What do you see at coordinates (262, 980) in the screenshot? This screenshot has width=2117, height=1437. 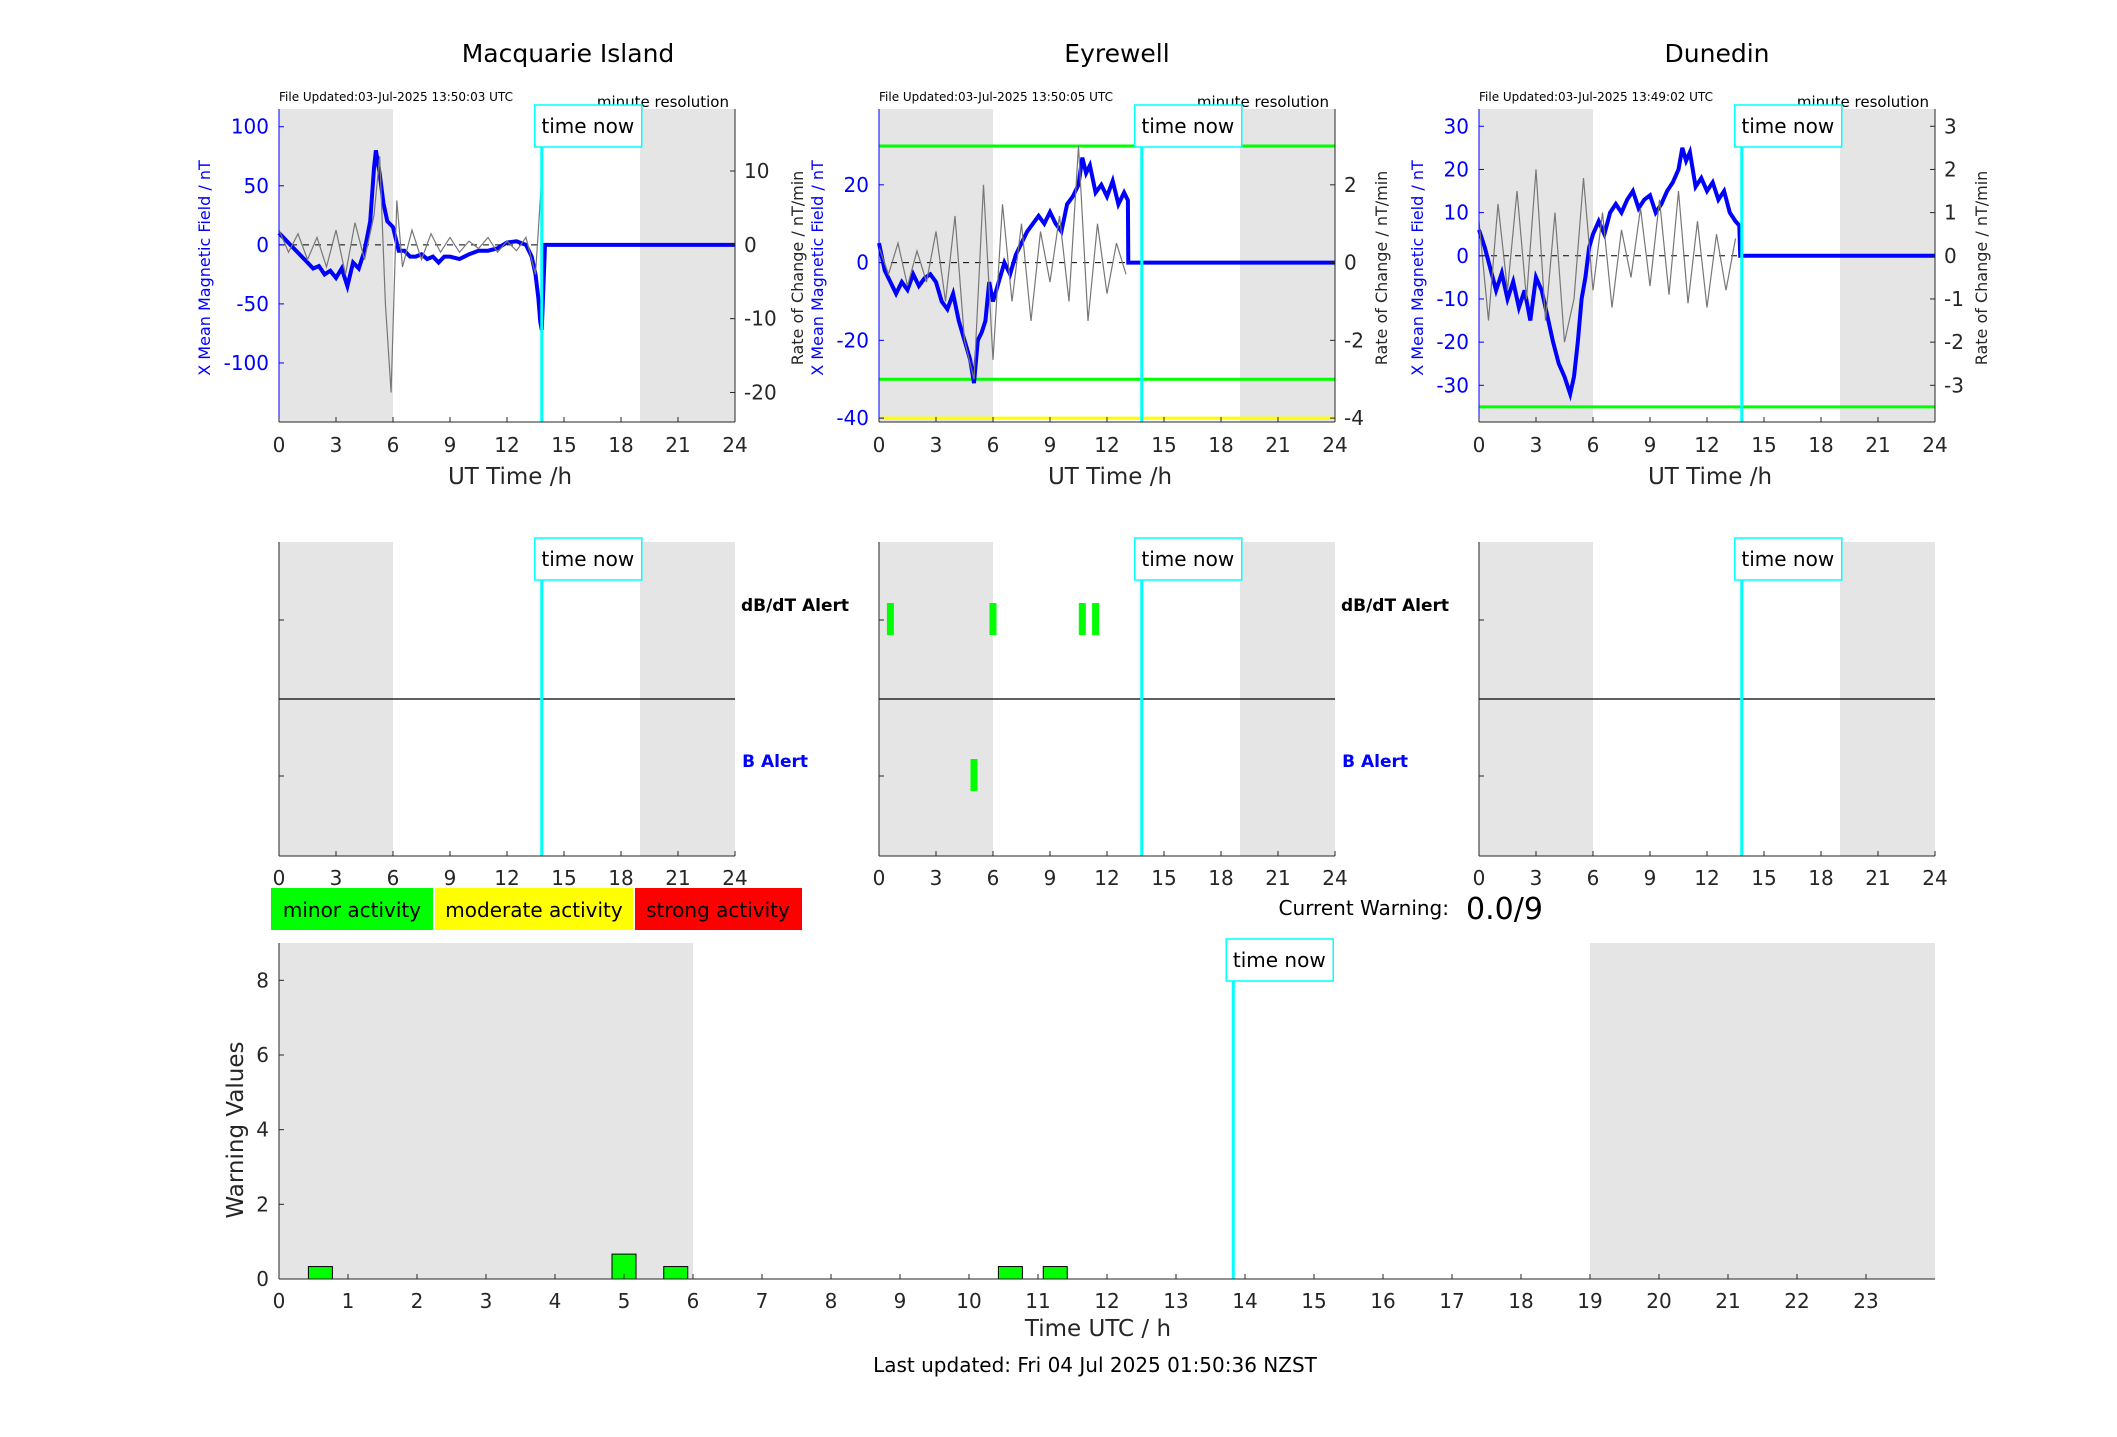 I see `y-tick-label: 8` at bounding box center [262, 980].